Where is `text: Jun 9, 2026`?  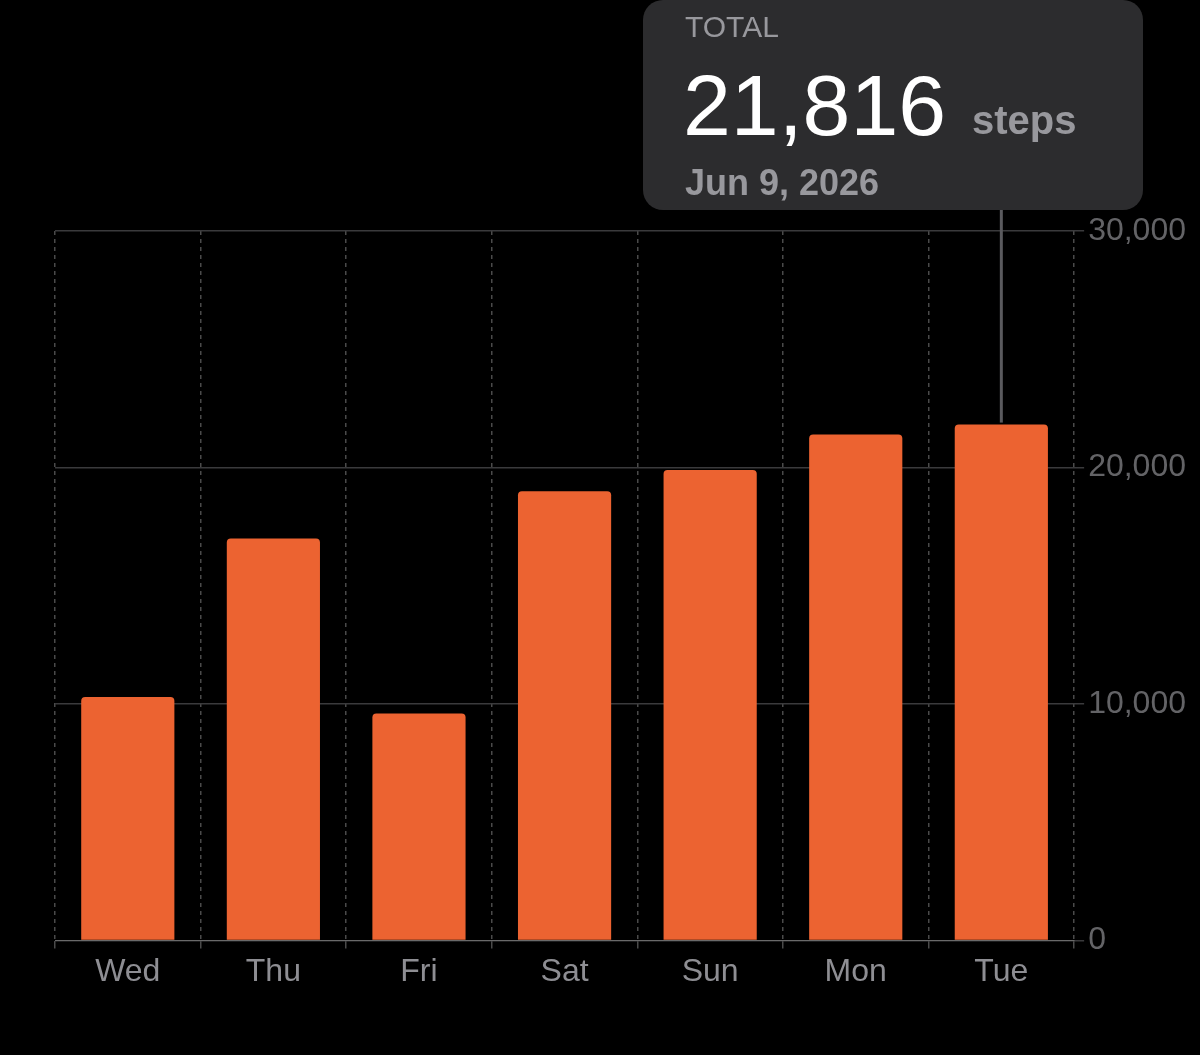 text: Jun 9, 2026 is located at coordinates (782, 182).